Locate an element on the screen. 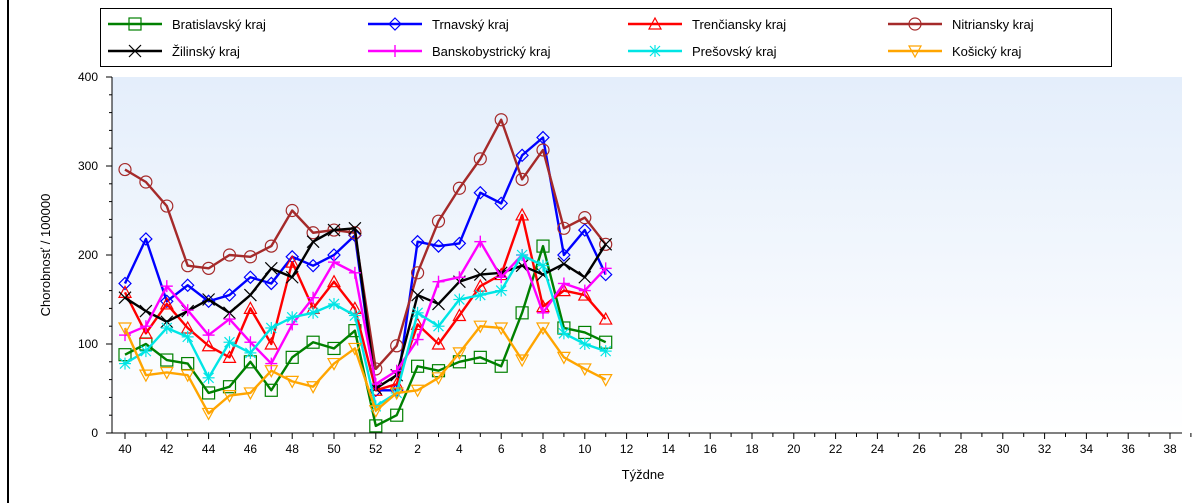 This screenshot has height=503, width=1196. legend-item: Bratislavský kraj is located at coordinates (187, 24).